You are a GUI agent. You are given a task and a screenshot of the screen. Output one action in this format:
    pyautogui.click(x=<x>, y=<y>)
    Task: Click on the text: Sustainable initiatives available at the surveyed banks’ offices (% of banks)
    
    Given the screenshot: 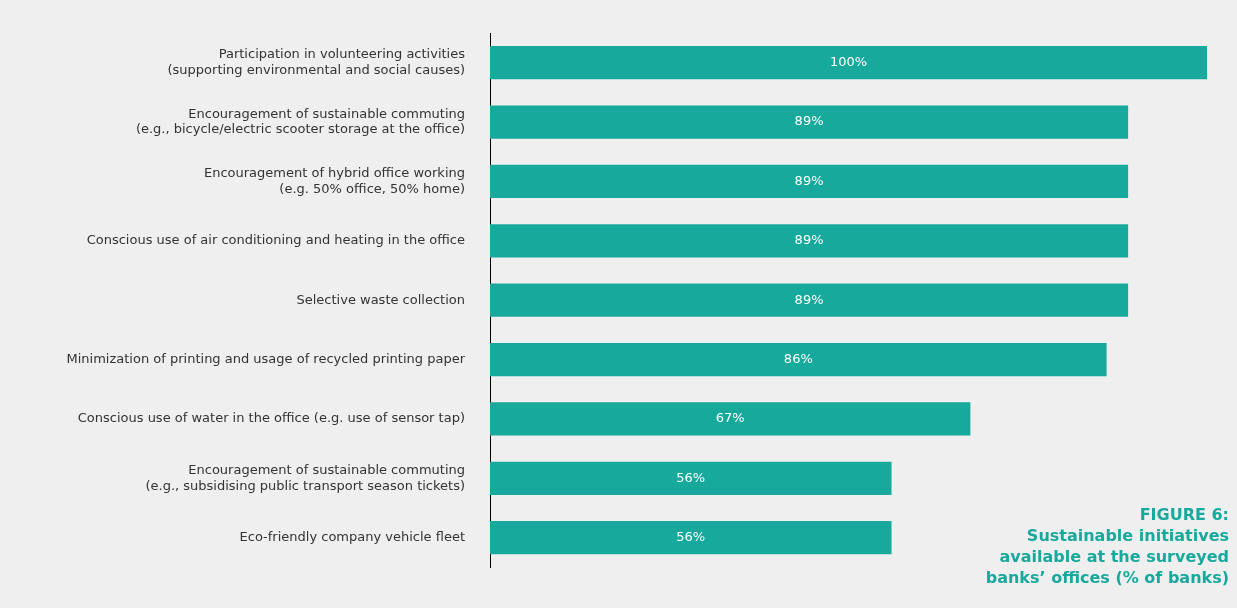 What is the action you would take?
    pyautogui.click(x=1106, y=556)
    